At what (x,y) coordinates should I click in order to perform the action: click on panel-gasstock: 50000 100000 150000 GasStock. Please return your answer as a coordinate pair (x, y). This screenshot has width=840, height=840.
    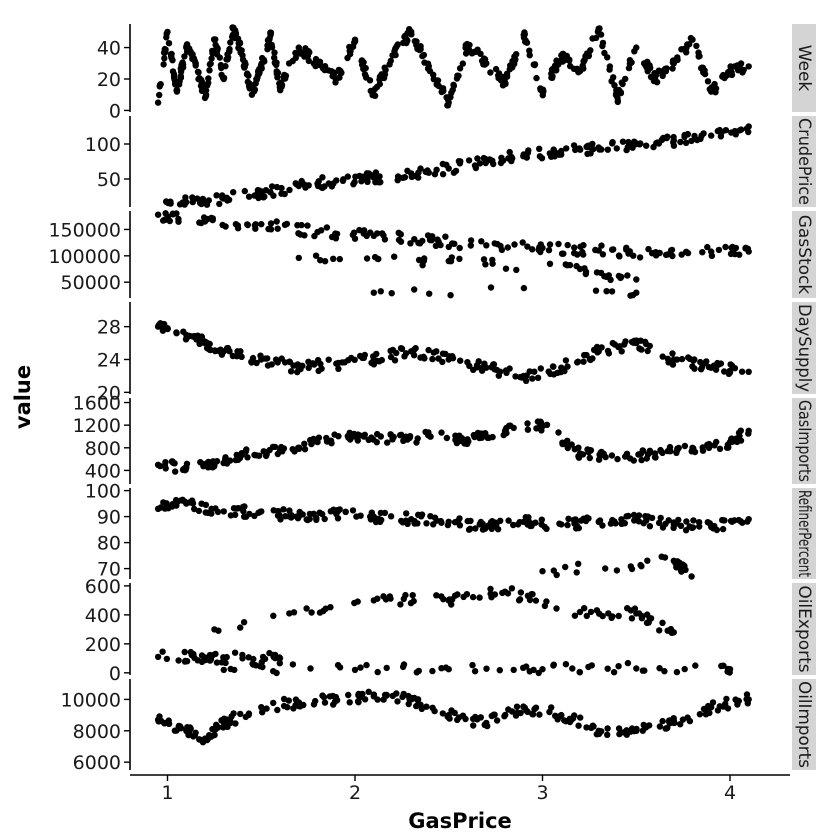
    Looking at the image, I should click on (432, 254).